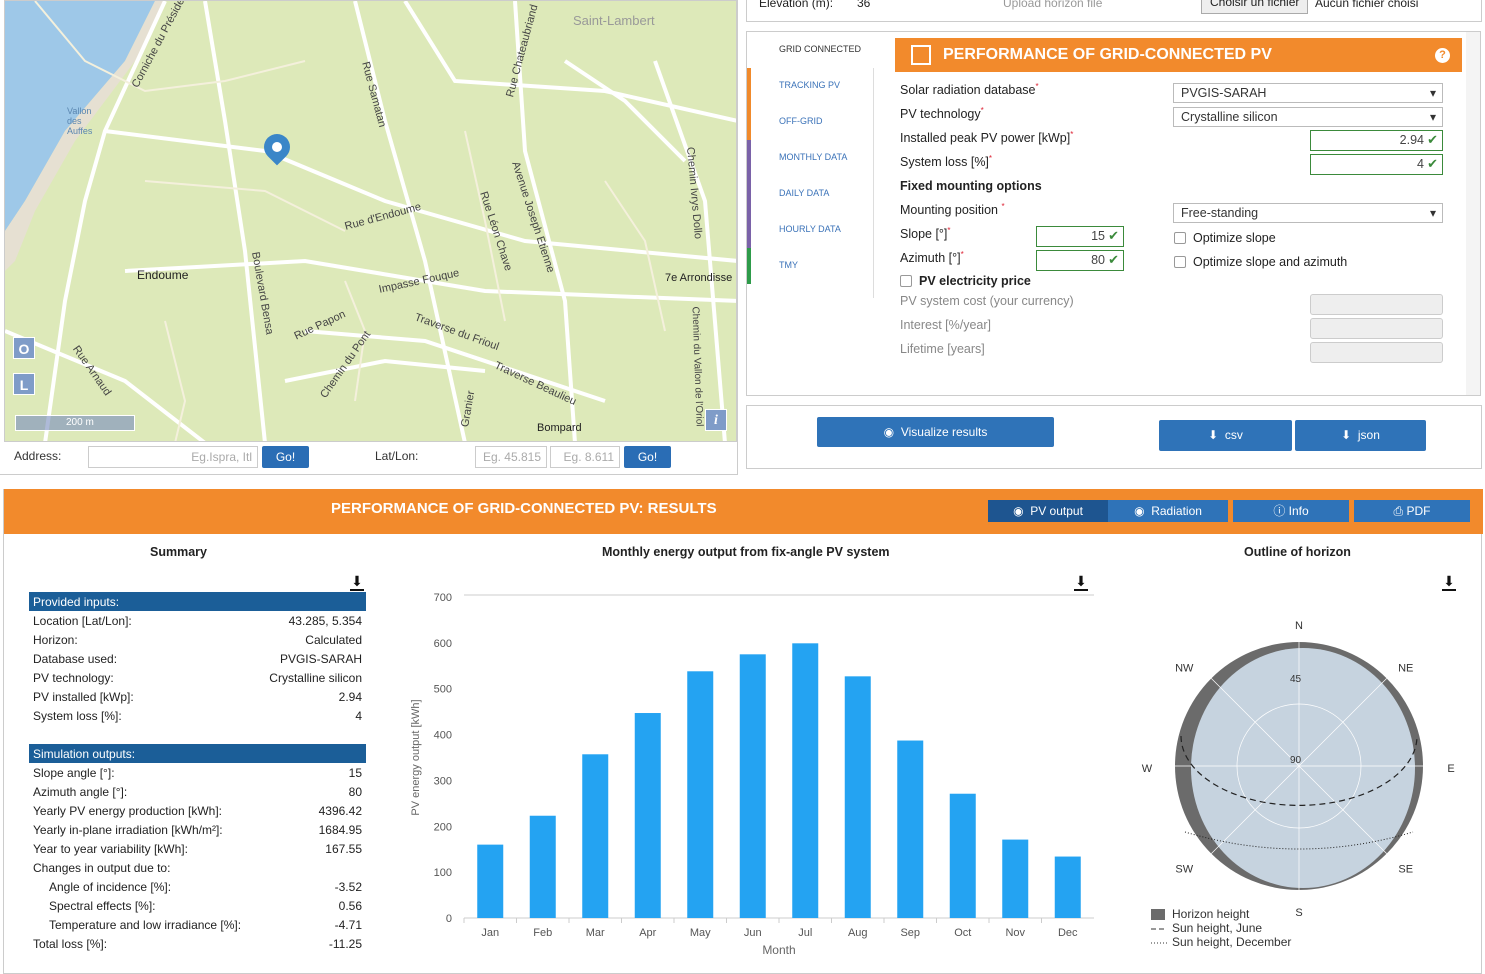 The height and width of the screenshot is (974, 1485). What do you see at coordinates (197, 772) in the screenshot?
I see `summary-row: Slope angle [°]: 15` at bounding box center [197, 772].